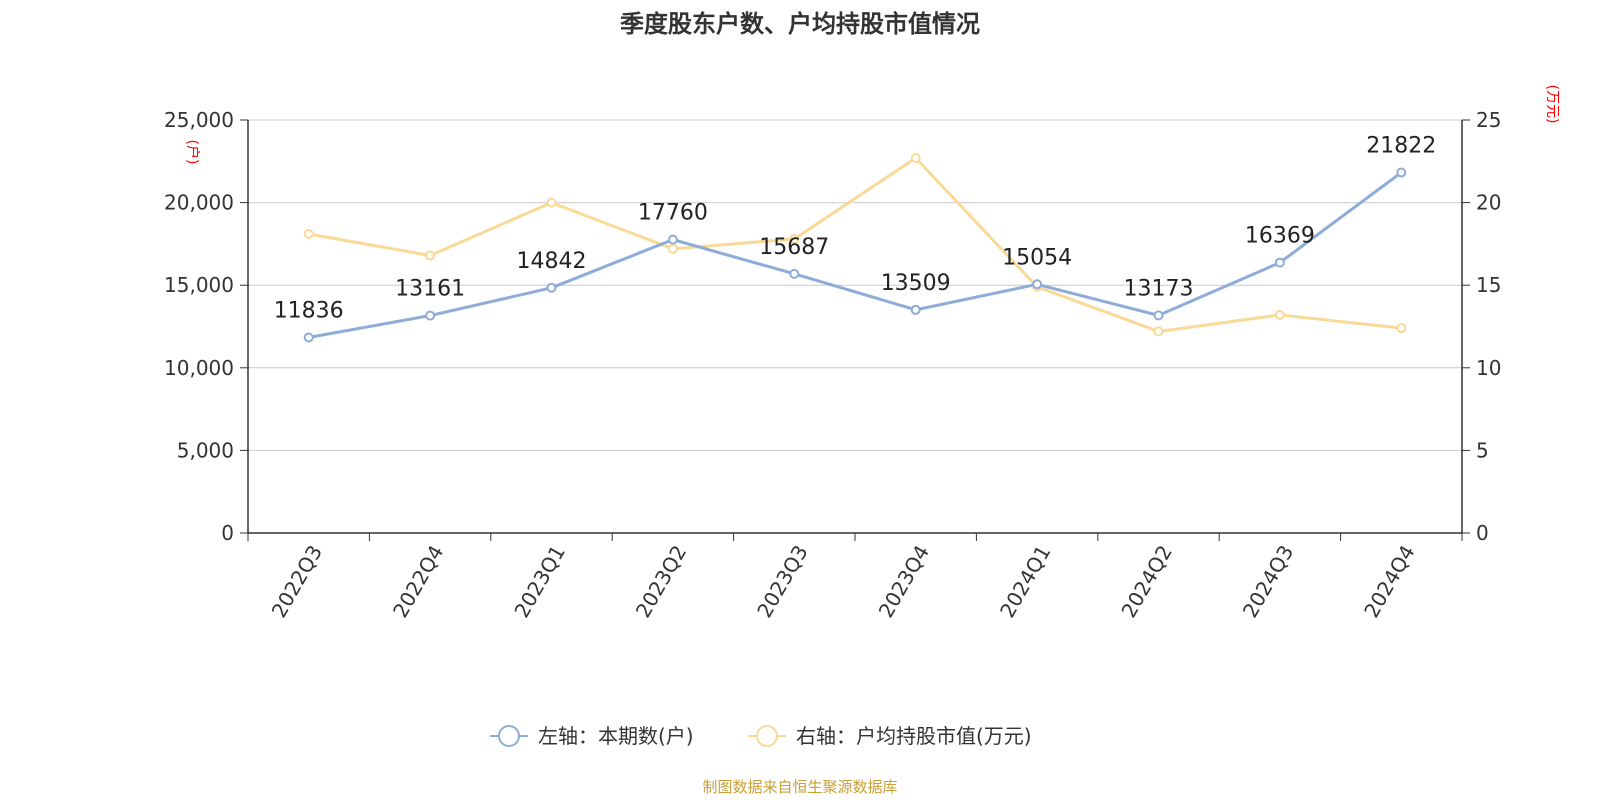 This screenshot has height=800, width=1600. Describe the element at coordinates (673, 213) in the screenshot. I see `data-label: 17760` at that location.